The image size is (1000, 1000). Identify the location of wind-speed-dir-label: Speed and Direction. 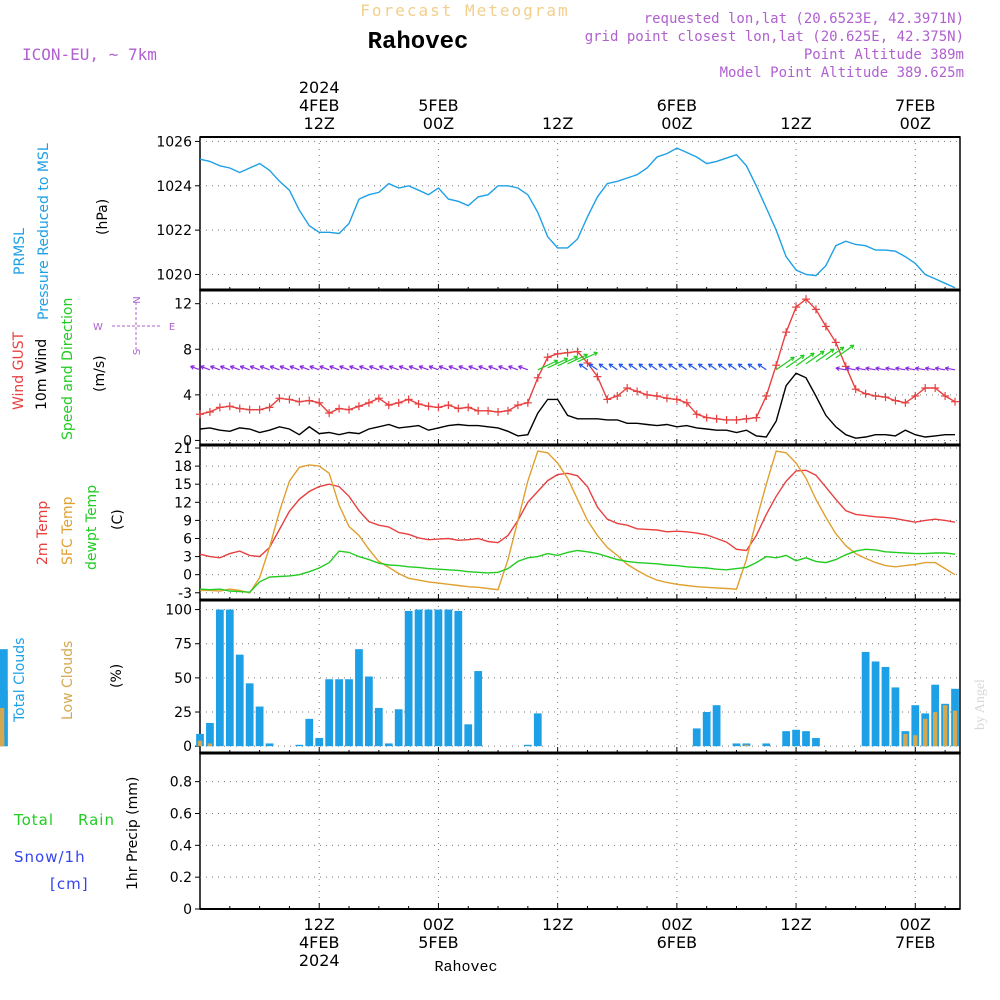
(68, 369).